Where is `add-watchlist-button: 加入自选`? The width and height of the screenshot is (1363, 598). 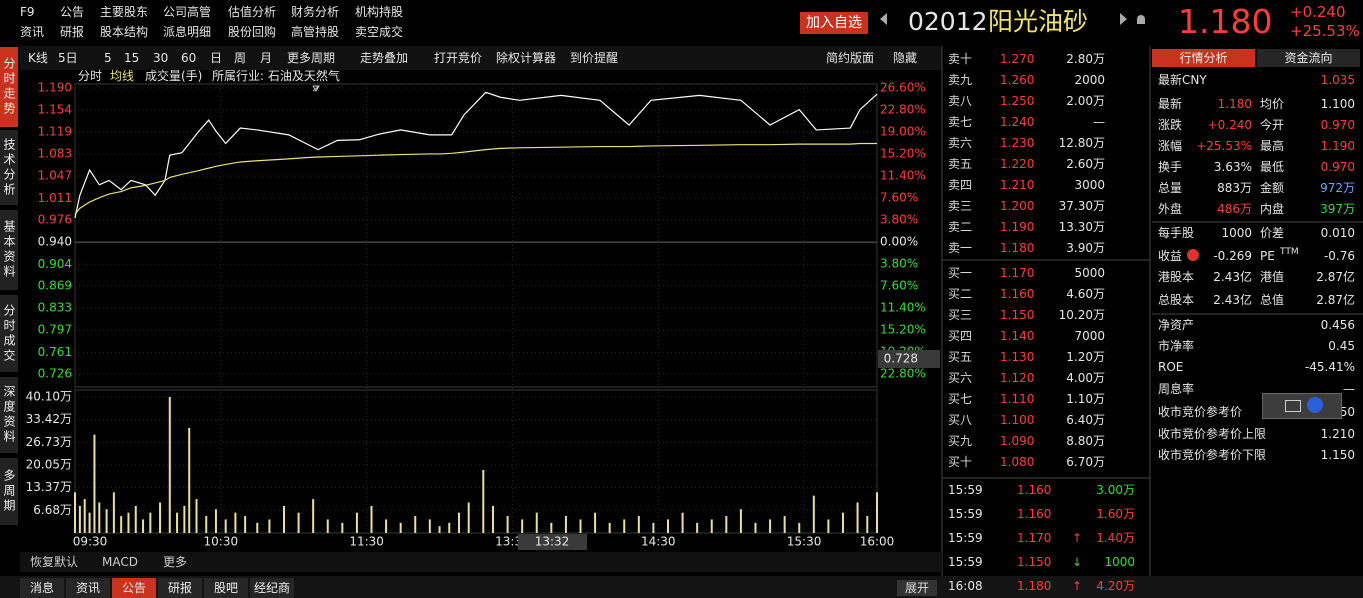
add-watchlist-button: 加入自选 is located at coordinates (834, 23).